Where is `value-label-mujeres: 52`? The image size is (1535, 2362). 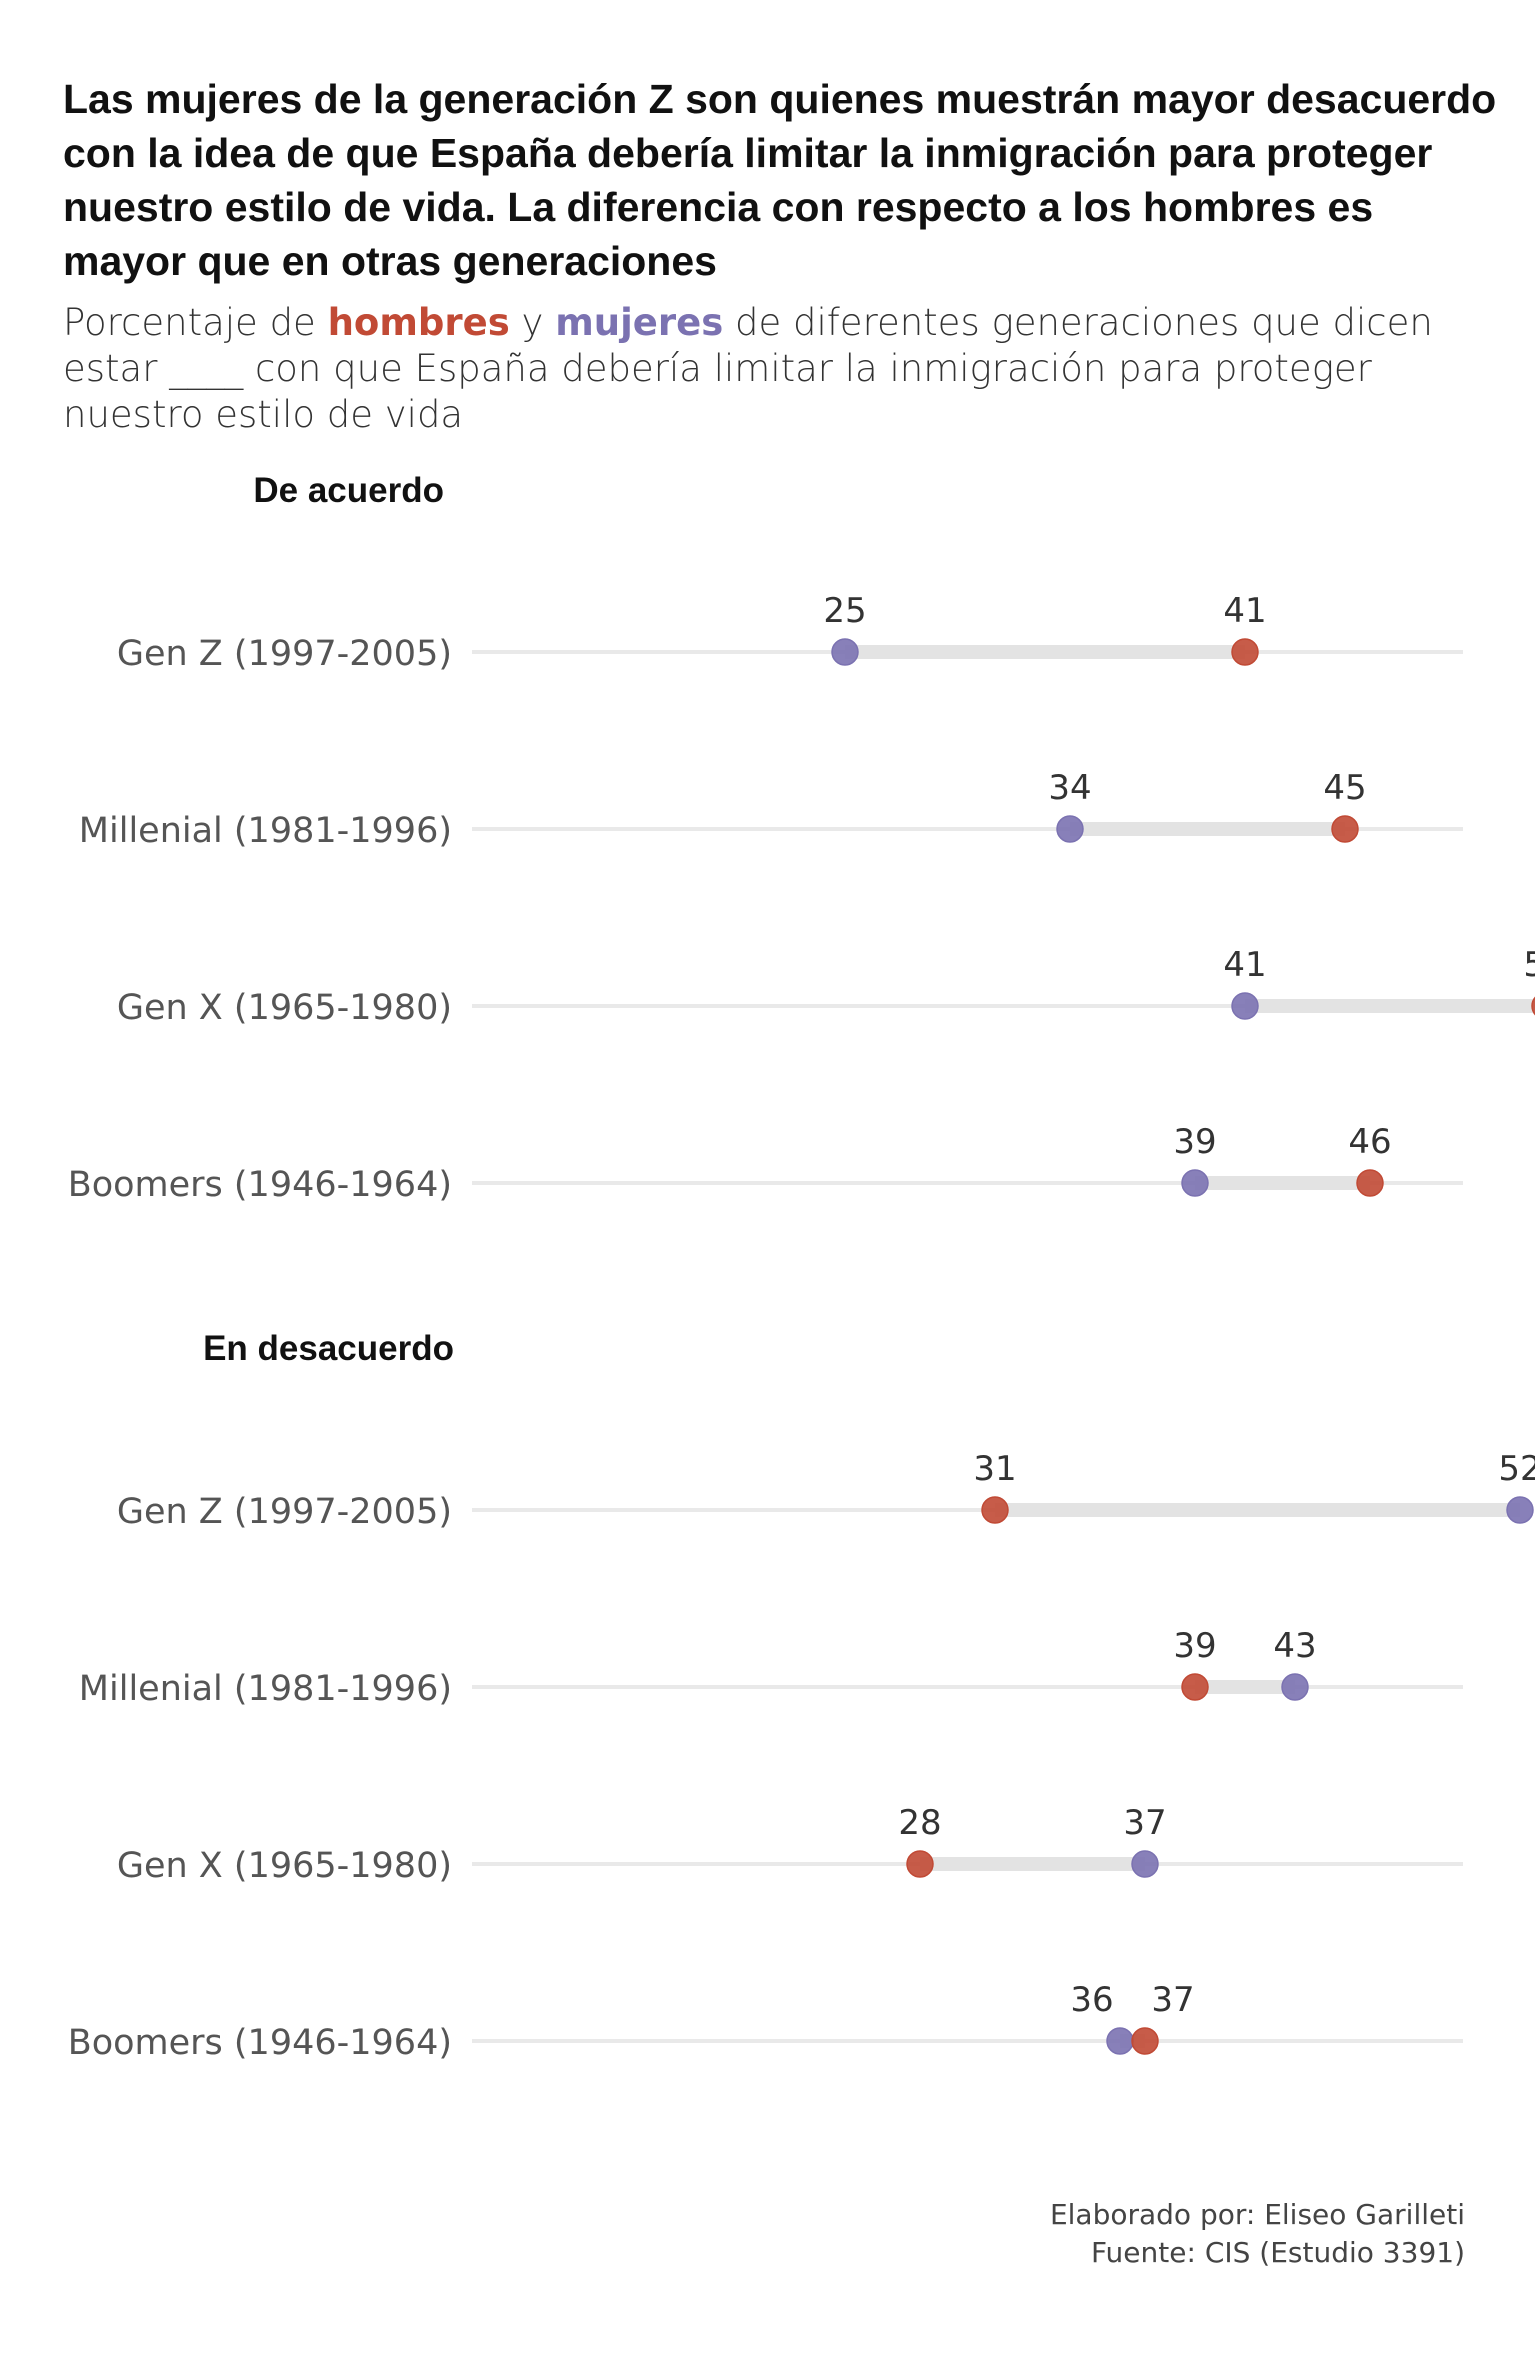 value-label-mujeres: 52 is located at coordinates (1516, 1469).